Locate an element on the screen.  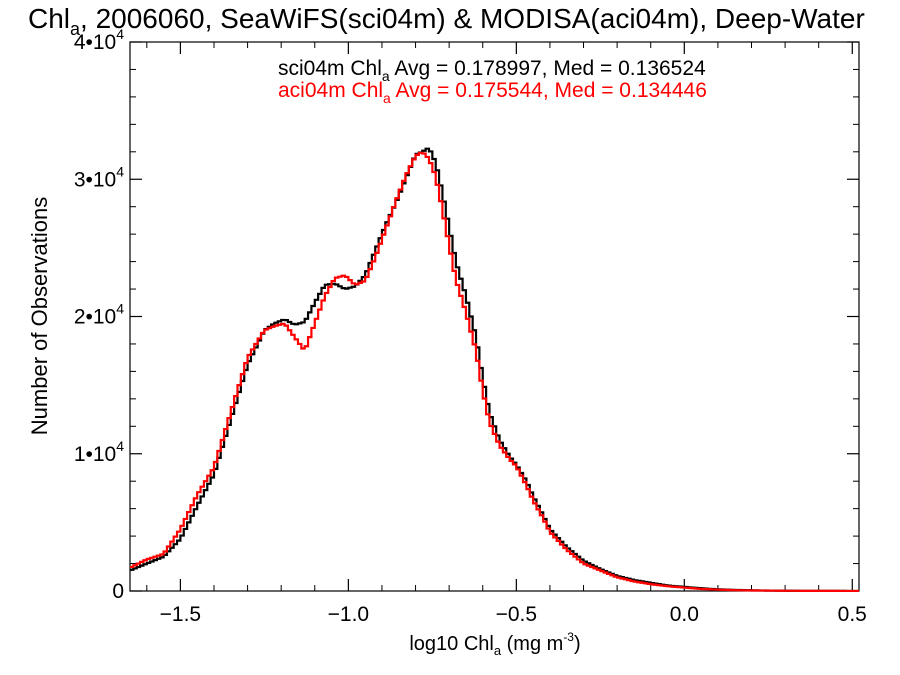
annotation-sci04m-post: Avg = 0.178997, Med = 0.136524 is located at coordinates (548, 68).